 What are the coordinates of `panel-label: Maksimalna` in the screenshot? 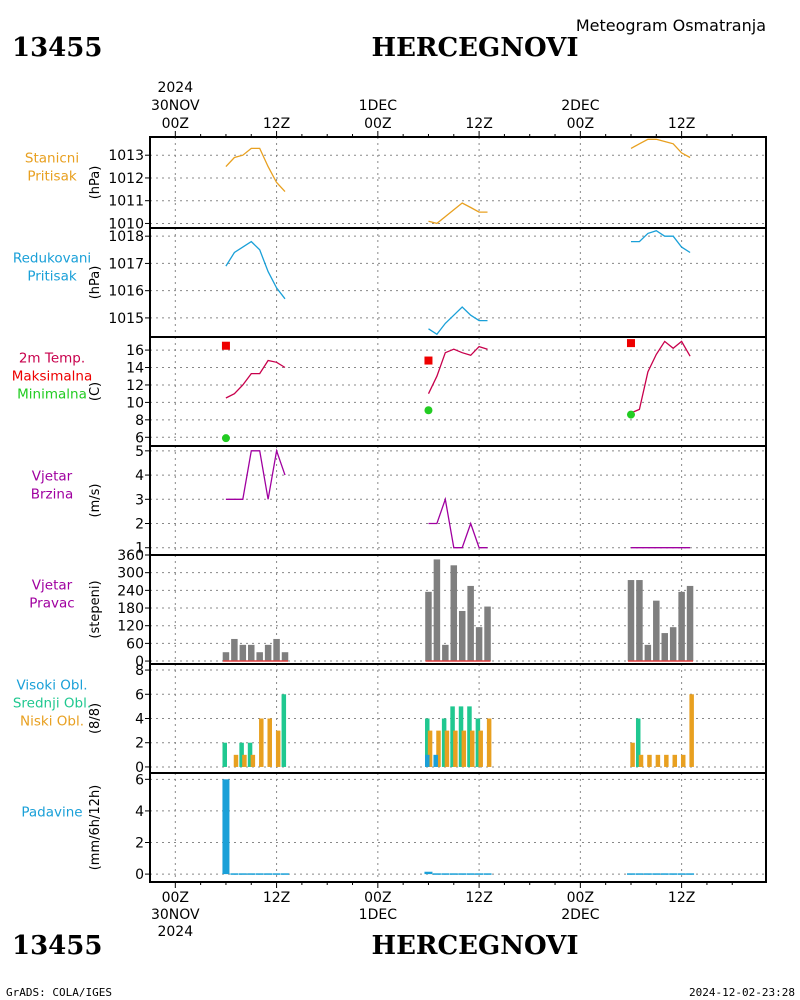 It's located at (52, 377).